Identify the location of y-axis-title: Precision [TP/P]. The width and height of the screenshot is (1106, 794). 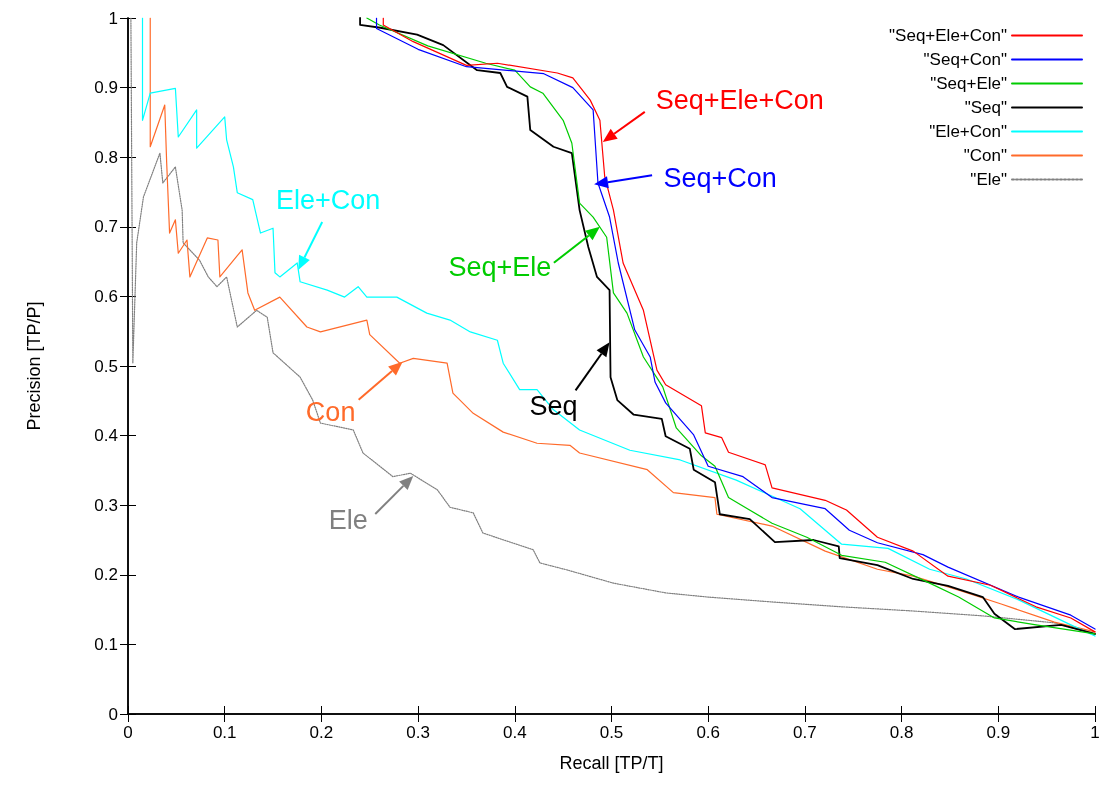
(34, 366).